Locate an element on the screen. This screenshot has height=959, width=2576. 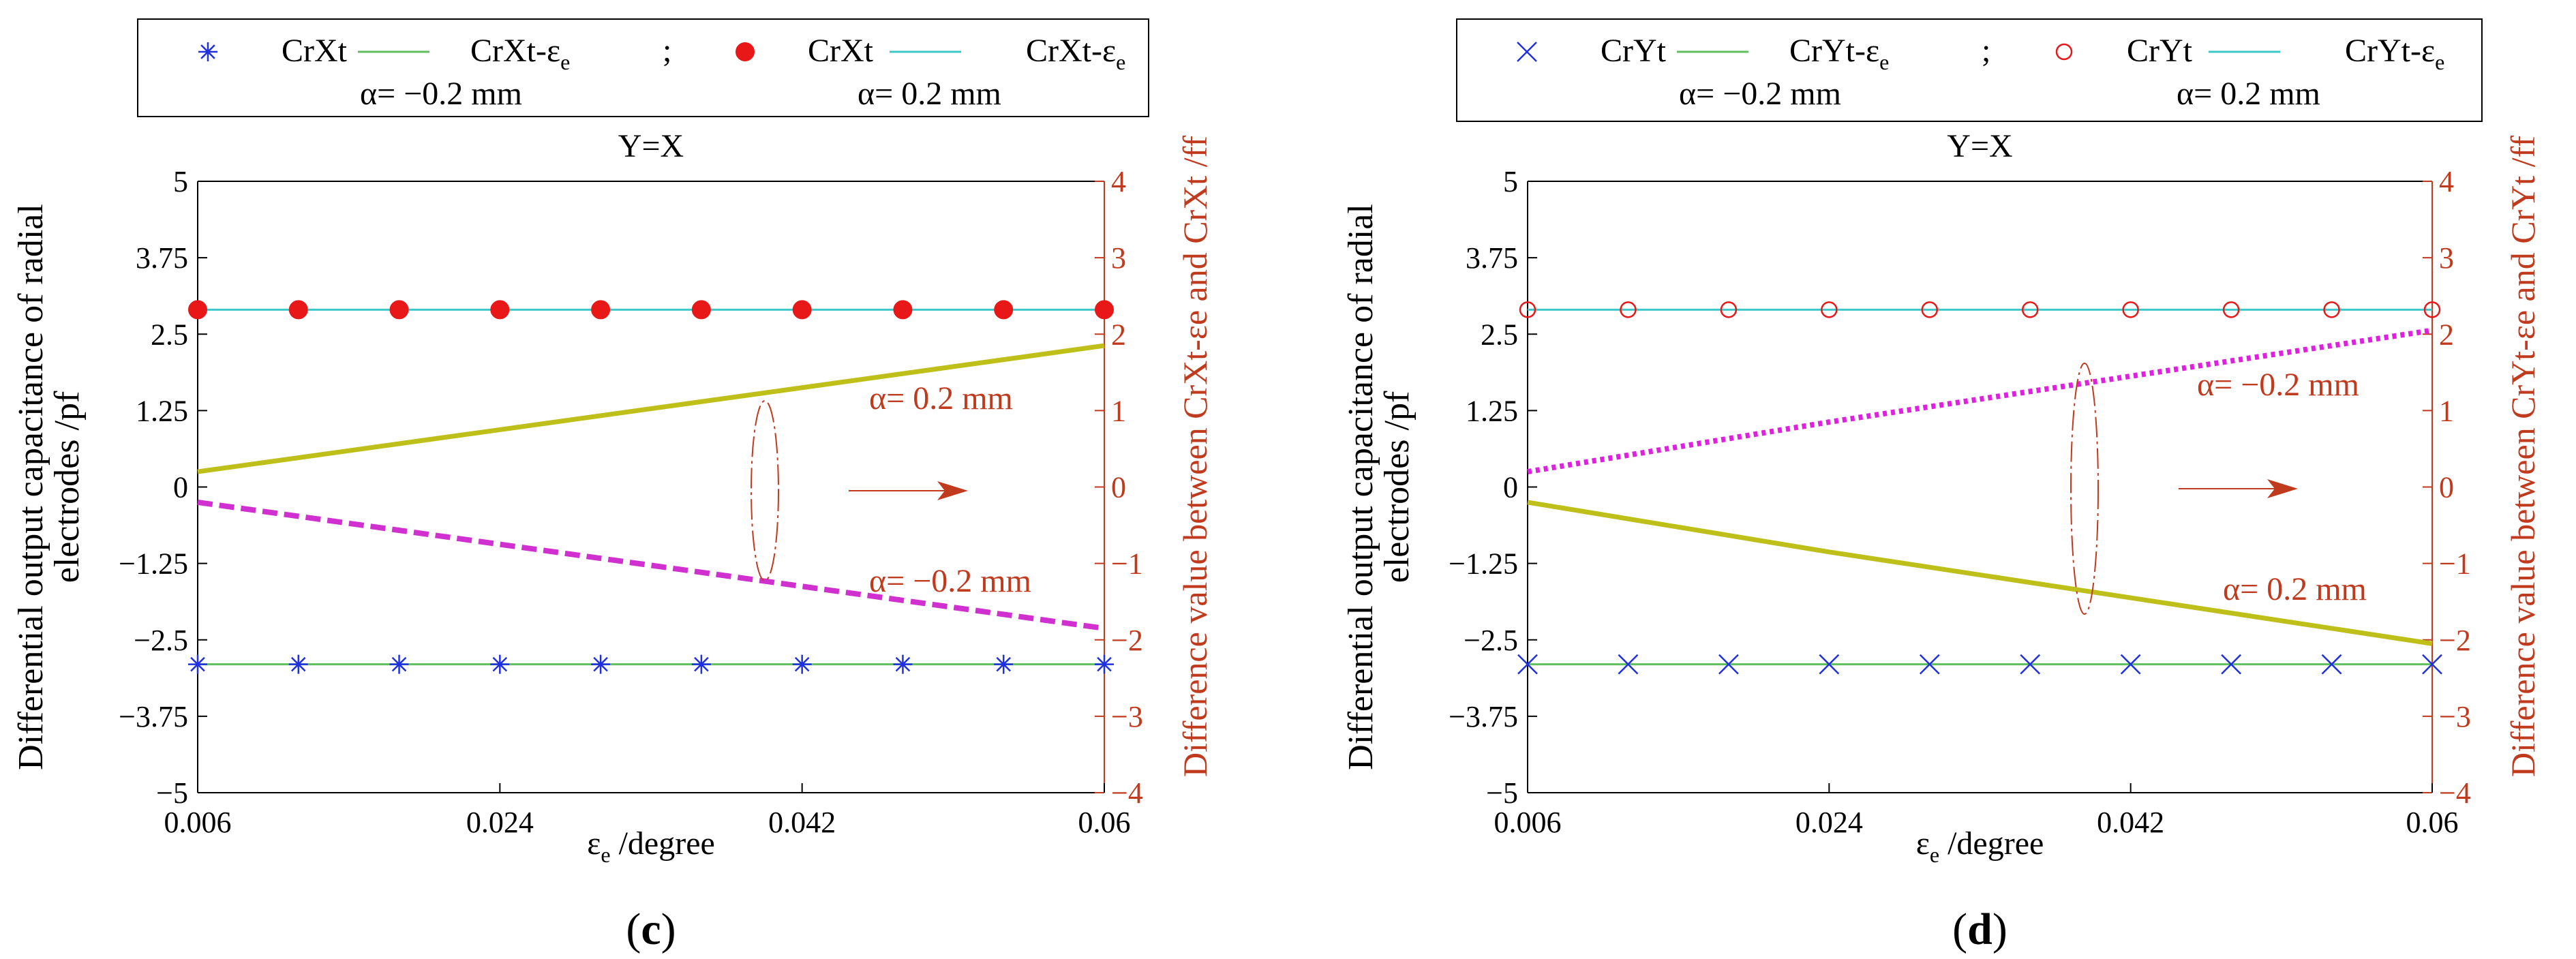
legend-label-3: CrXt is located at coordinates (841, 51).